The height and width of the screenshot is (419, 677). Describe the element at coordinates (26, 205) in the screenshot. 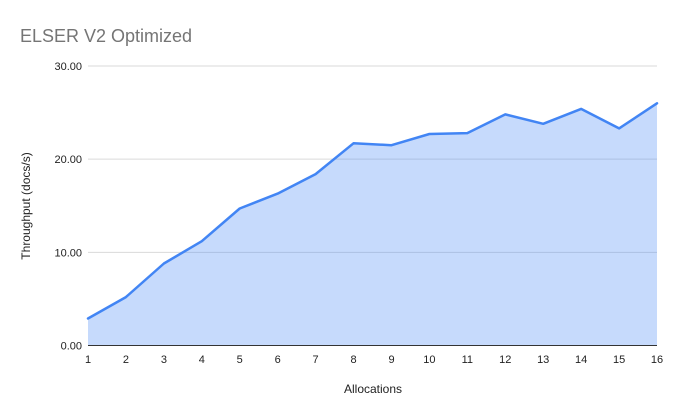

I see `y-axis-title: Throughput (docs/s)` at that location.